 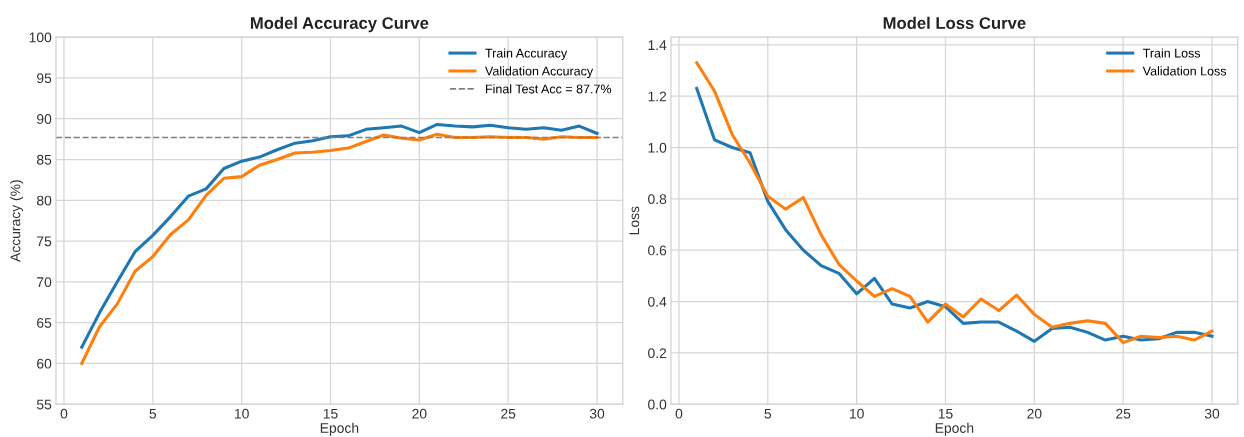 What do you see at coordinates (526, 54) in the screenshot?
I see `legend-label: Train Accuracy` at bounding box center [526, 54].